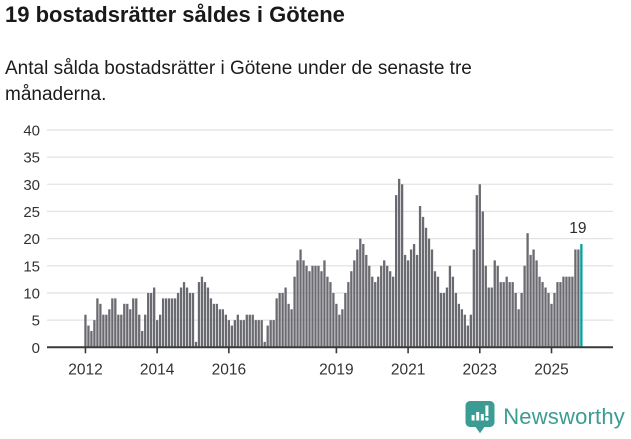 This screenshot has width=631, height=439. I want to click on x-tick-label-2012: 2012, so click(85, 369).